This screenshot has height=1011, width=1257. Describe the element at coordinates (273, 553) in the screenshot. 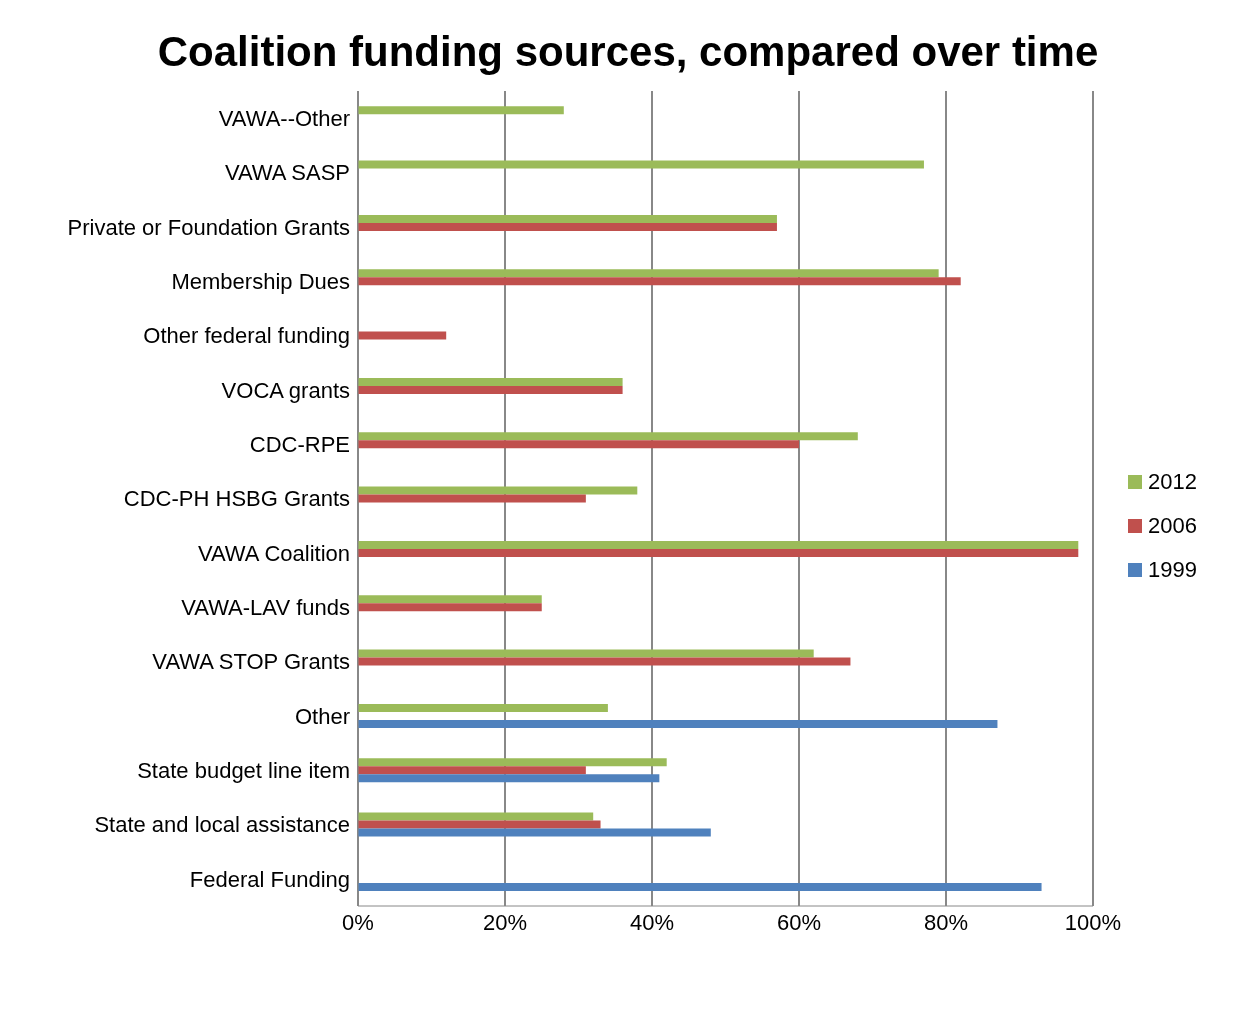

I see `y-tick-label: VAWA Coalition` at that location.